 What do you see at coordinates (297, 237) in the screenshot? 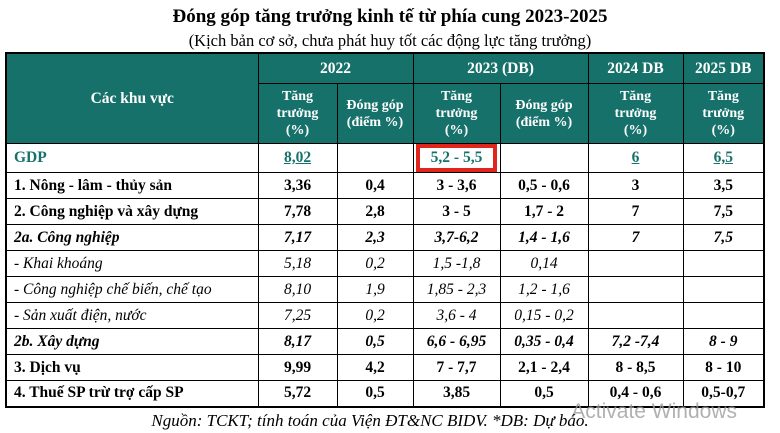
I see `value-cell: 7,17` at bounding box center [297, 237].